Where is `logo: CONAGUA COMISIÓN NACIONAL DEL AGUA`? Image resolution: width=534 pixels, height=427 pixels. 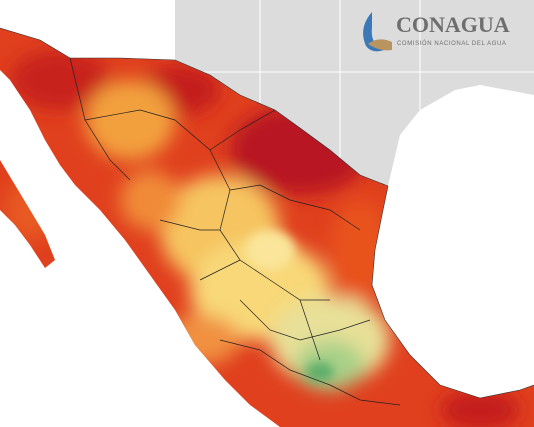
logo: CONAGUA COMISIÓN NACIONAL DEL AGUA is located at coordinates (436, 32).